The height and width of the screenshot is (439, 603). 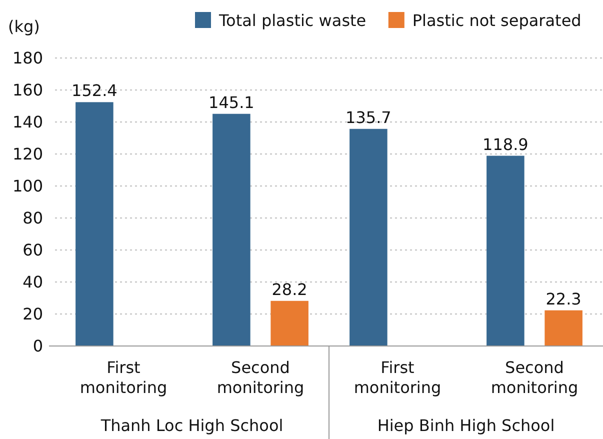 What do you see at coordinates (497, 20) in the screenshot?
I see `legend-label: Plastic not separated` at bounding box center [497, 20].